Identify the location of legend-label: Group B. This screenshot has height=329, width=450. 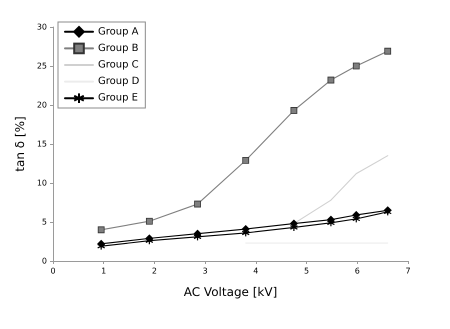
(118, 48).